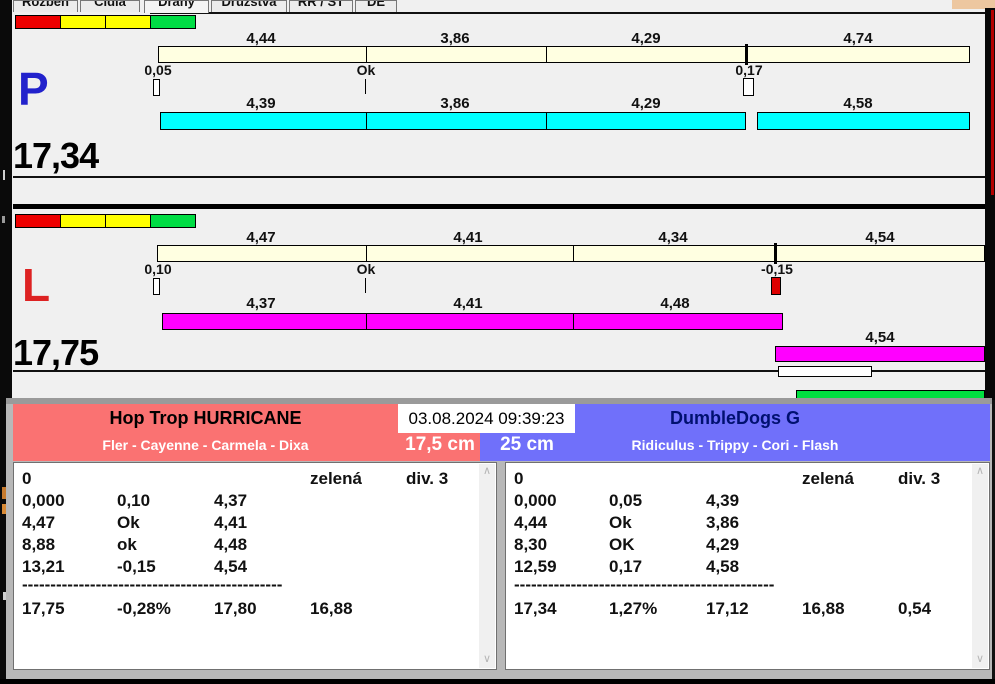 This screenshot has height=684, width=995. I want to click on tab-page-top-border, so click(567, 13).